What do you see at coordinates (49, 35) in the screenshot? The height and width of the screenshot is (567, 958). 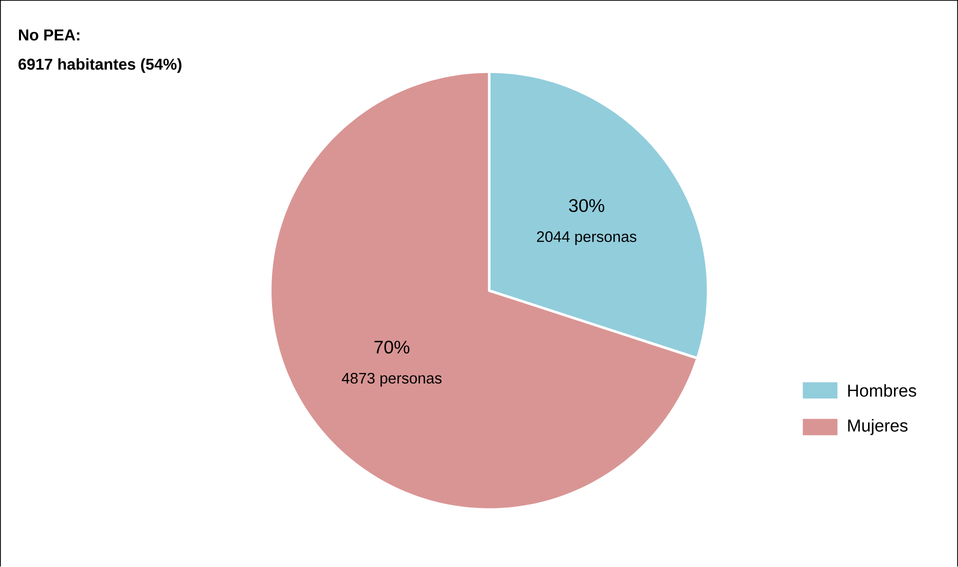 I see `text: No PEA:` at bounding box center [49, 35].